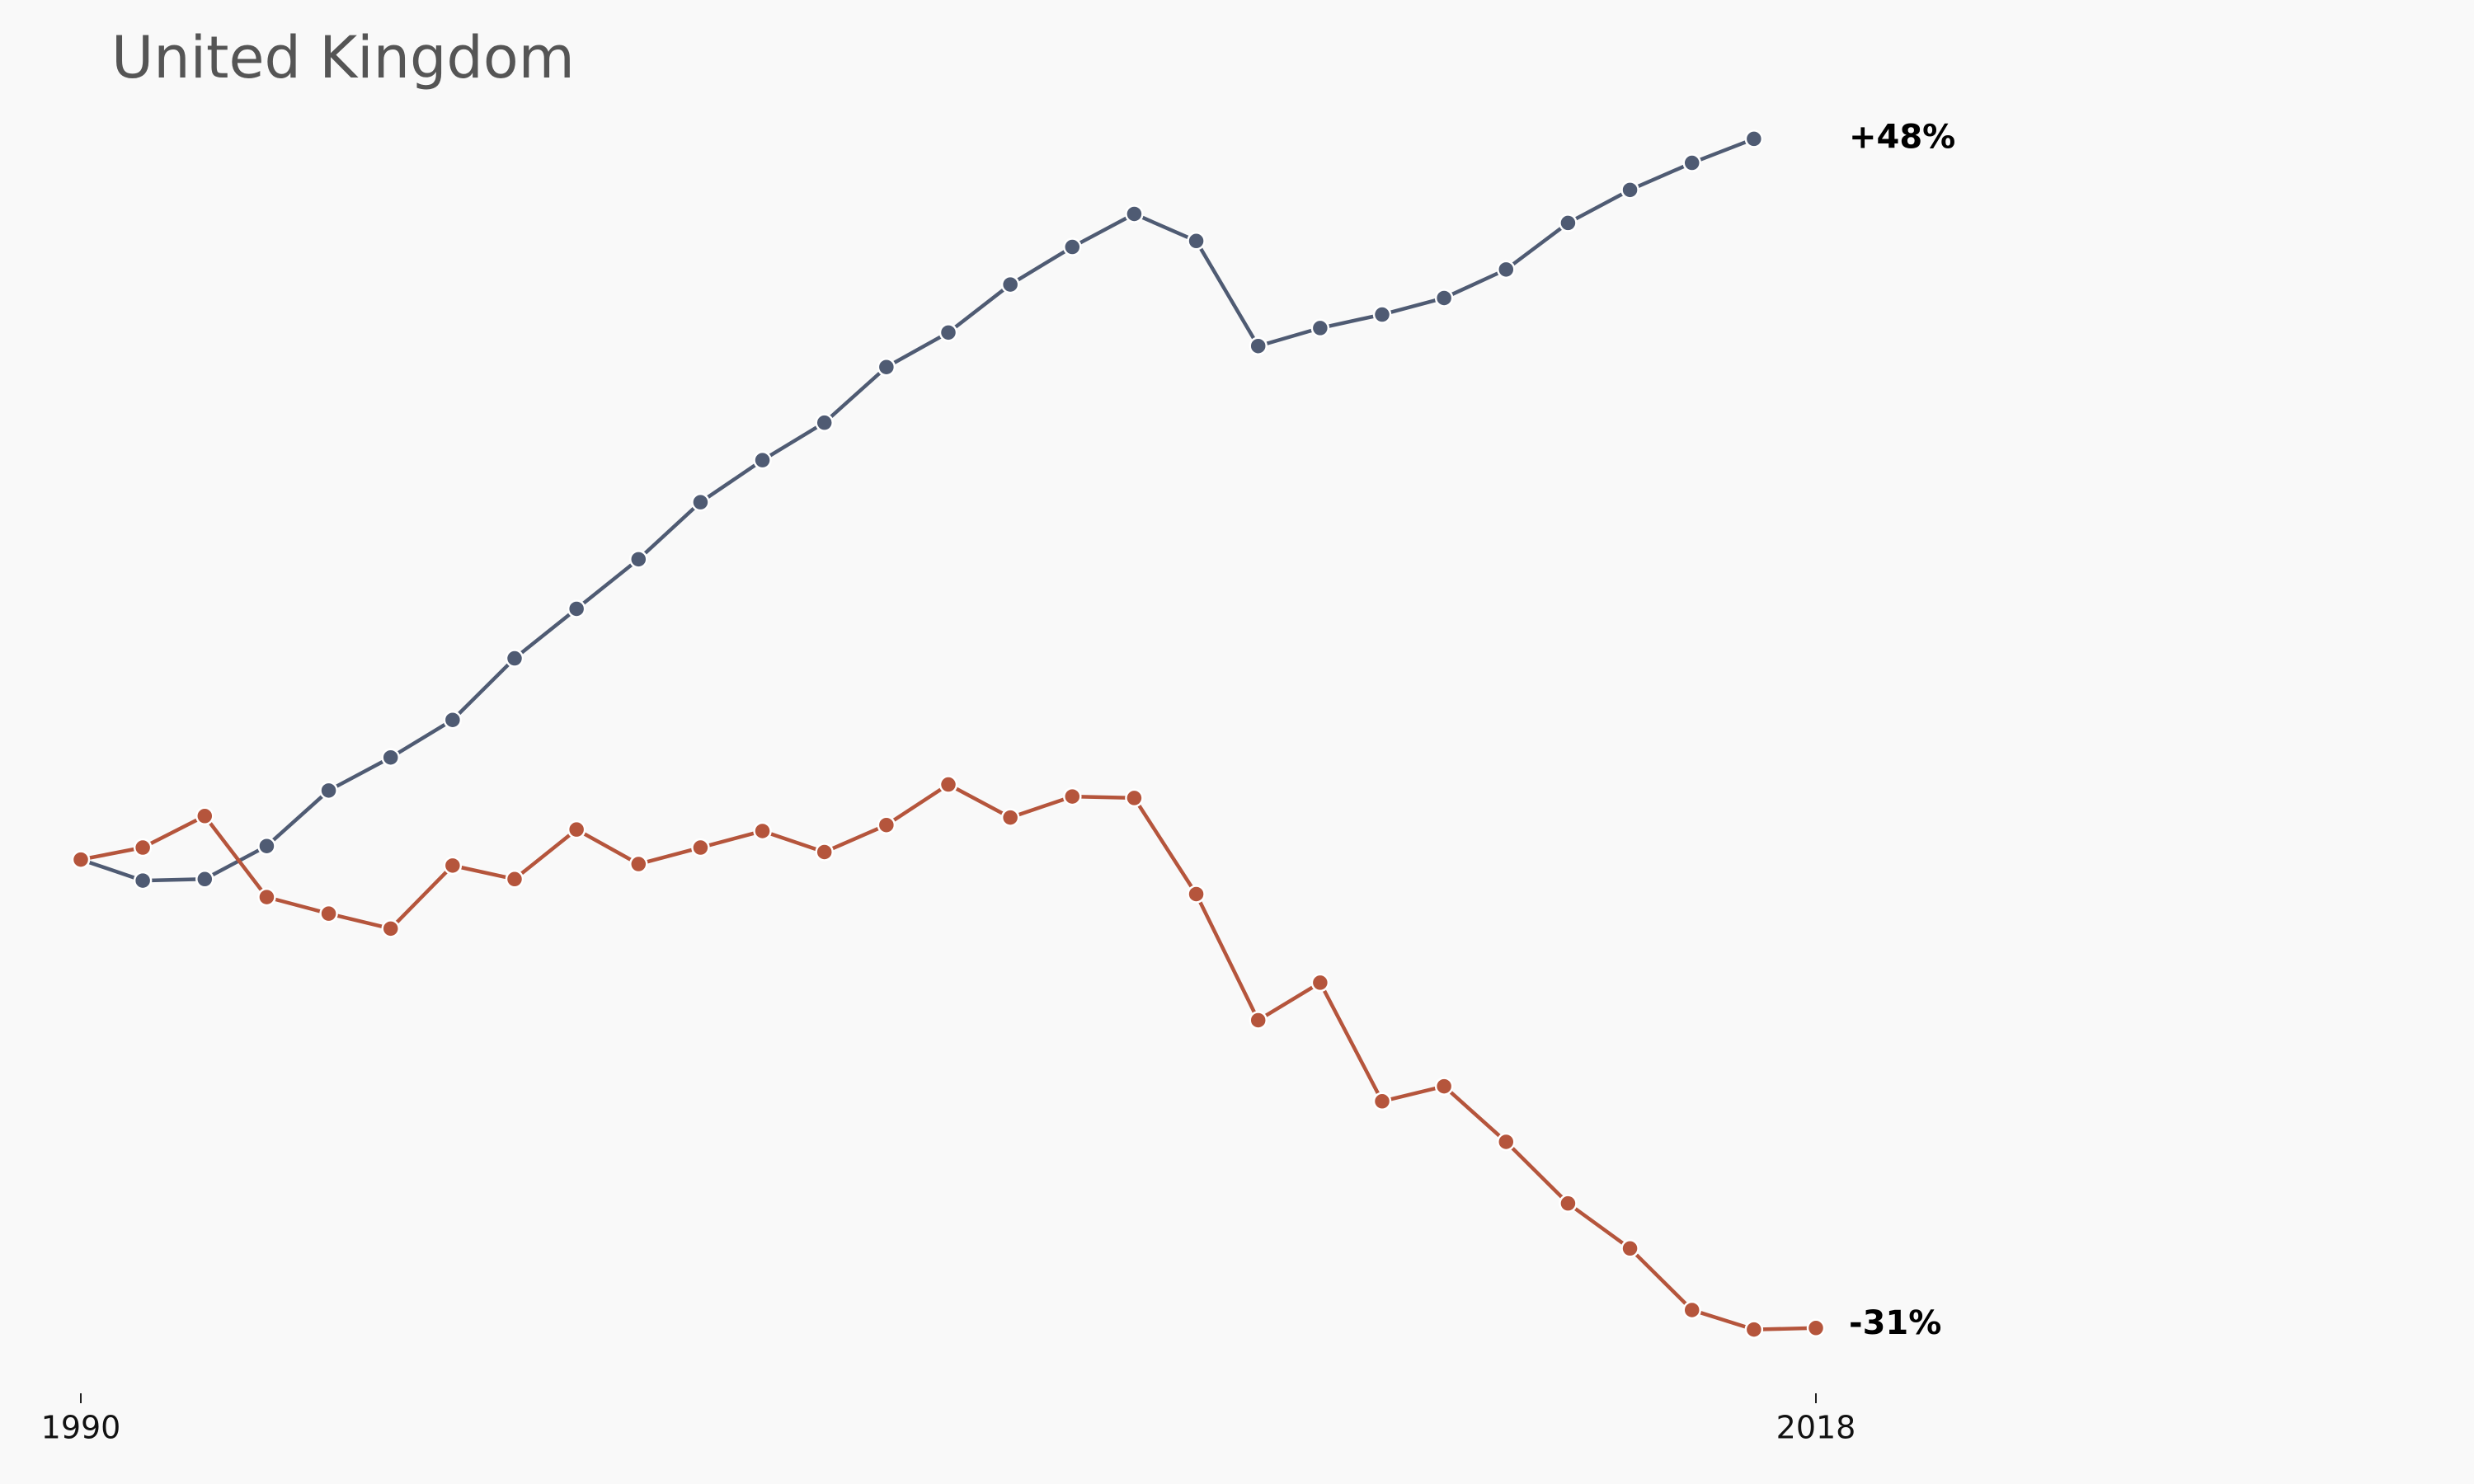 The width and height of the screenshot is (2474, 1484). What do you see at coordinates (343, 58) in the screenshot?
I see `chart-title: United Kingdom` at bounding box center [343, 58].